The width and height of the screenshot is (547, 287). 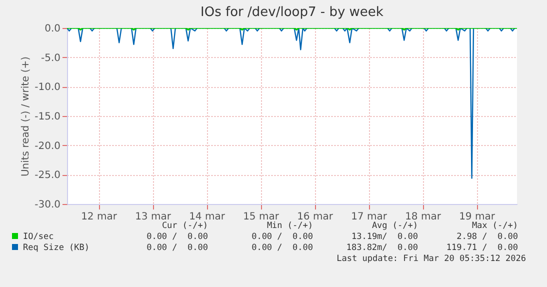 I want to click on text: Avg (-/+), so click(x=394, y=226).